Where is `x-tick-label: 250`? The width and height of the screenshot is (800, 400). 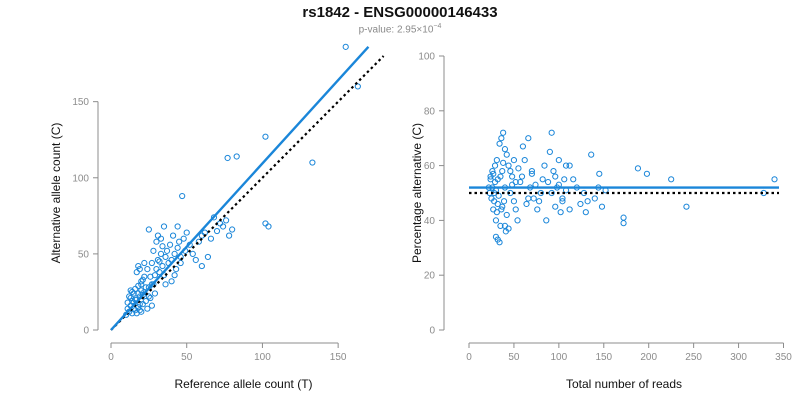 x-tick-label: 250 is located at coordinates (693, 357).